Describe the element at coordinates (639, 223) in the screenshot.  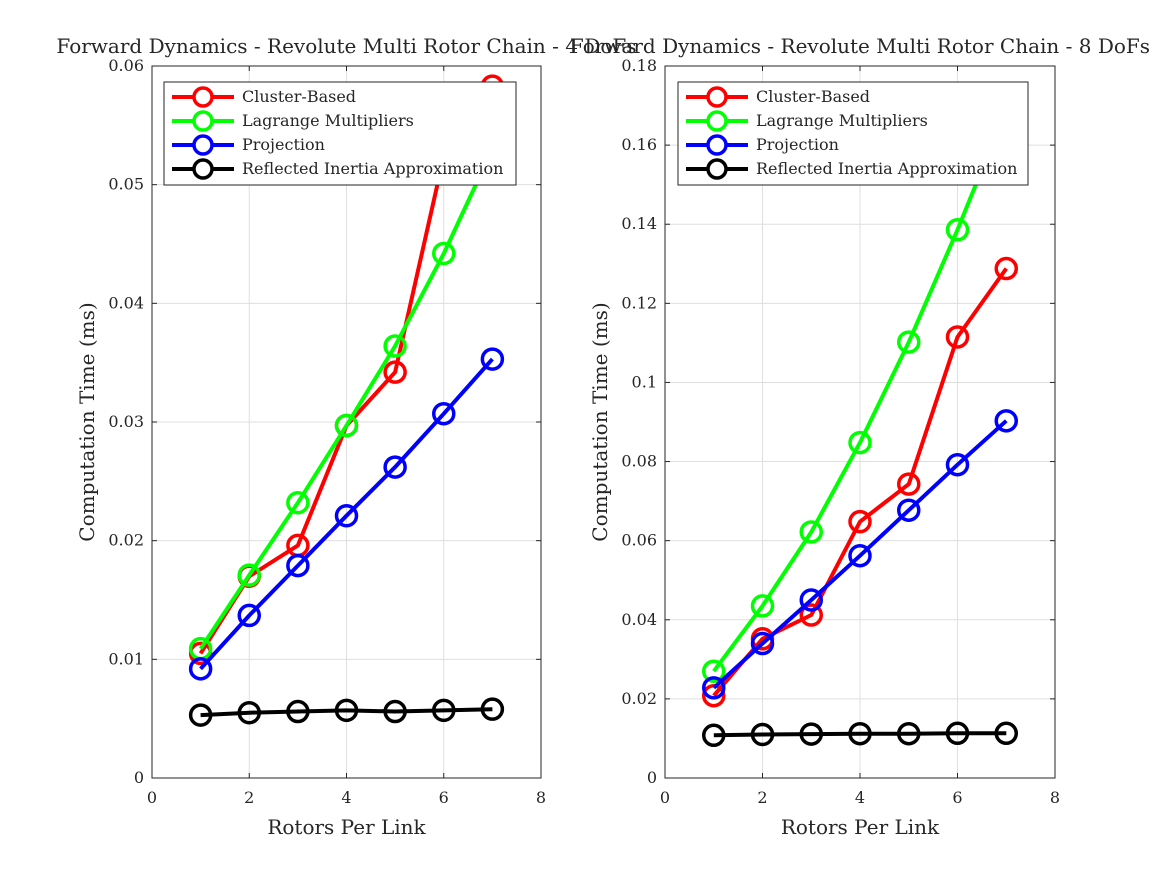
I see `y-tick-label: 0.14` at that location.